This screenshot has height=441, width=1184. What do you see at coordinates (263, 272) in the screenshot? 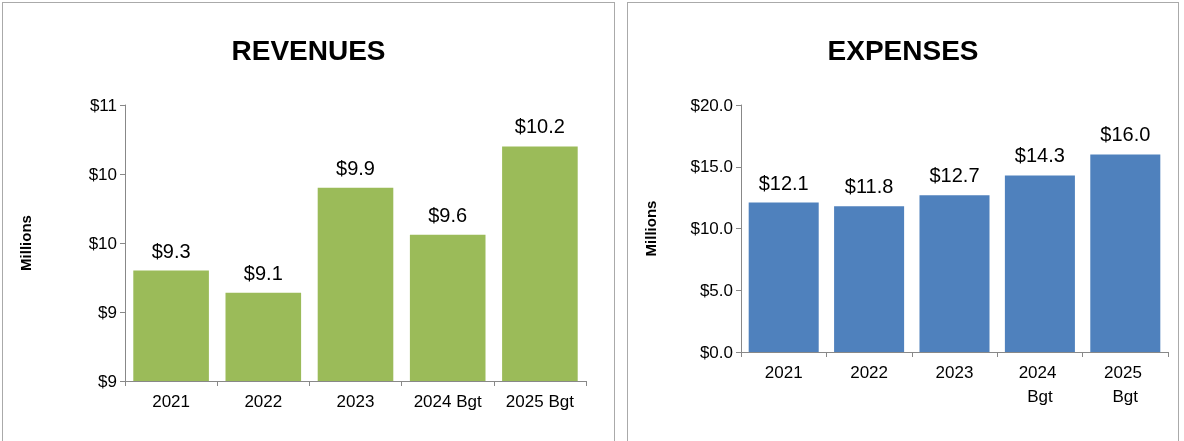
I see `data-label: $9.1` at bounding box center [263, 272].